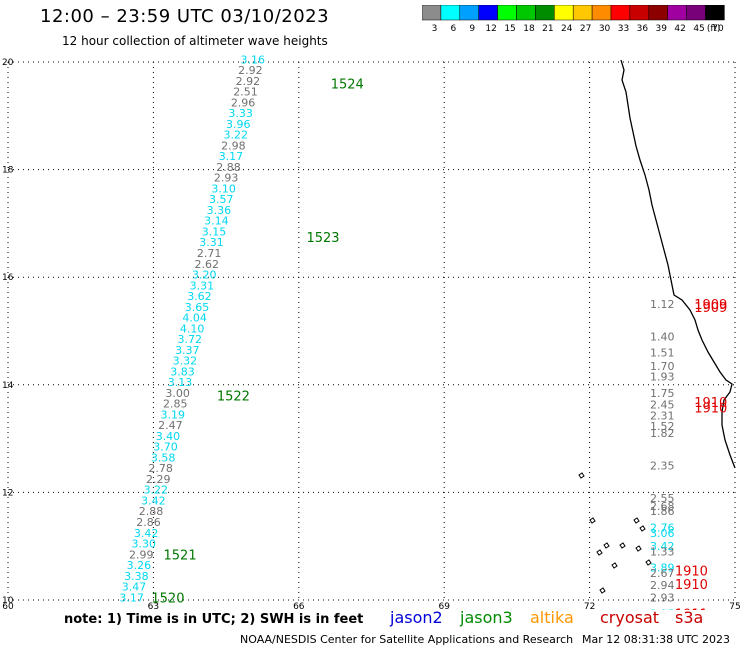 Image resolution: width=740 pixels, height=650 pixels. What do you see at coordinates (573, 19) in the screenshot?
I see `colorbar-legend: 3 6 9 12 15 18 21 24 27 30 33 36 39 42 45 70(ft)` at bounding box center [573, 19].